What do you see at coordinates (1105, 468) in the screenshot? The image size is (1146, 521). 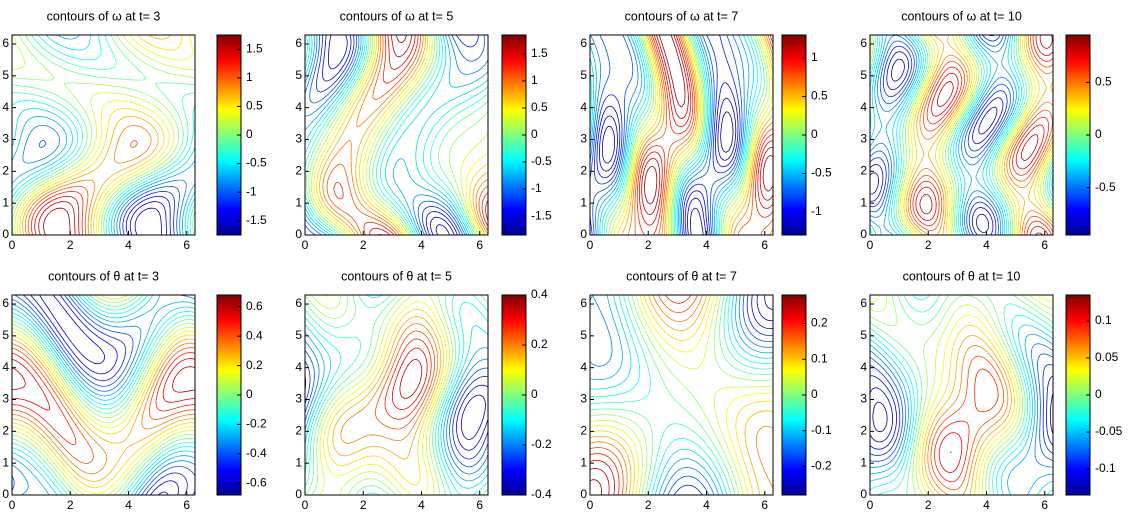 I see `colorbar-tick-label: -0.1` at bounding box center [1105, 468].